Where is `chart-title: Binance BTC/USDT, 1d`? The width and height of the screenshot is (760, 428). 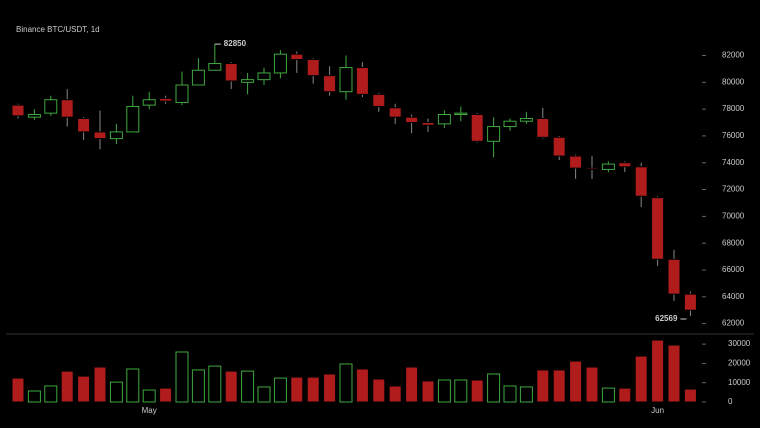
chart-title: Binance BTC/USDT, 1d is located at coordinates (58, 29).